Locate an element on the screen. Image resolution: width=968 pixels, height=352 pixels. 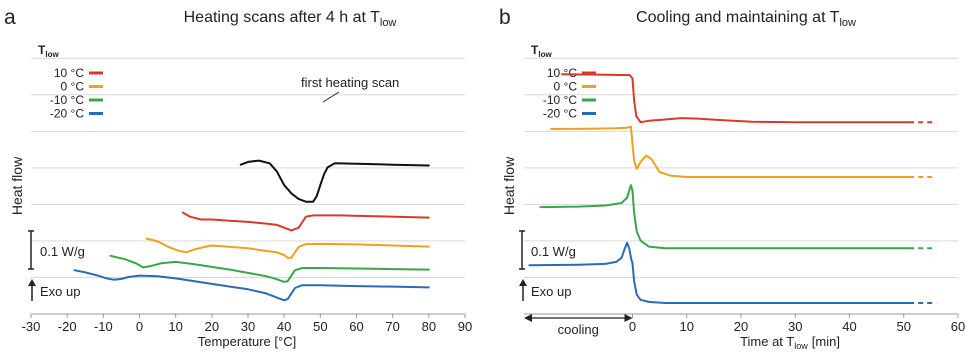
panel-b-y-axis-label: Heat flow is located at coordinates (509, 185).